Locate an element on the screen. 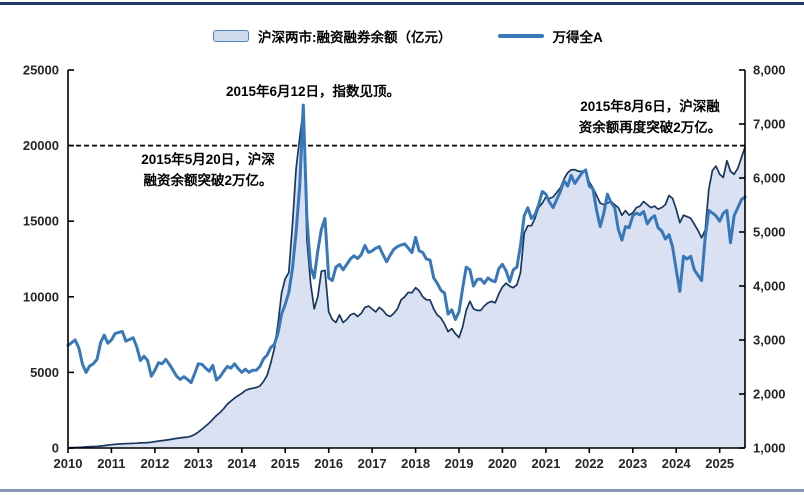  legend-label-margin-balance: 沪深两市:融资融券余额（亿元） is located at coordinates (355, 37).